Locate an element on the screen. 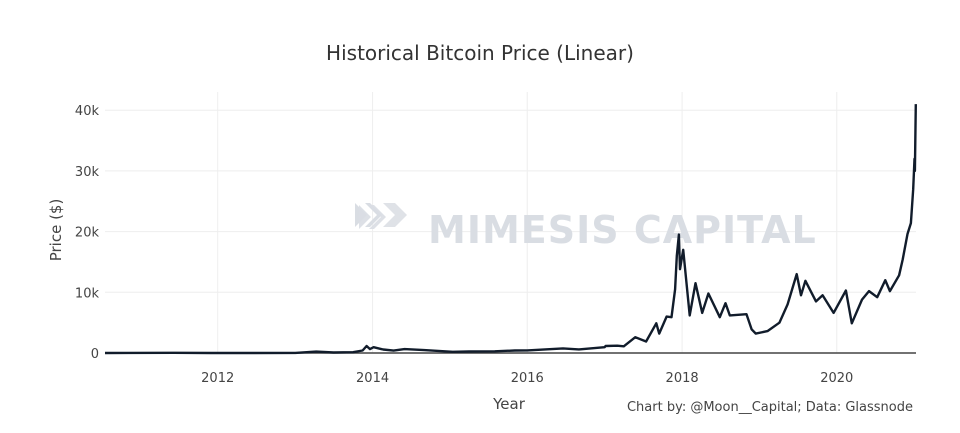  y-tick-label: 0 is located at coordinates (95, 354).